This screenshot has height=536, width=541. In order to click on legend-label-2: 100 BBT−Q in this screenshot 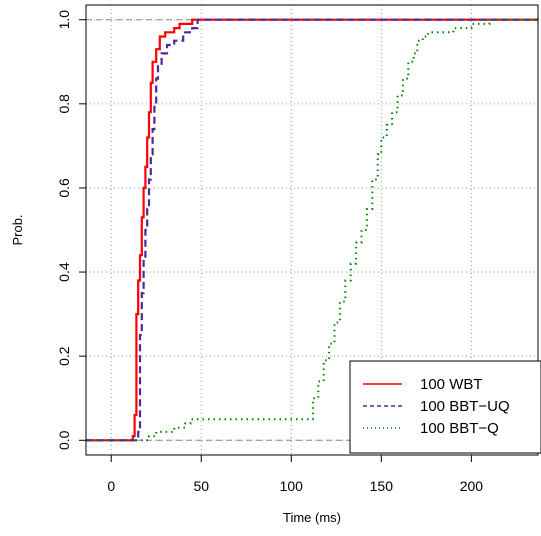, I will do `click(459, 428)`.